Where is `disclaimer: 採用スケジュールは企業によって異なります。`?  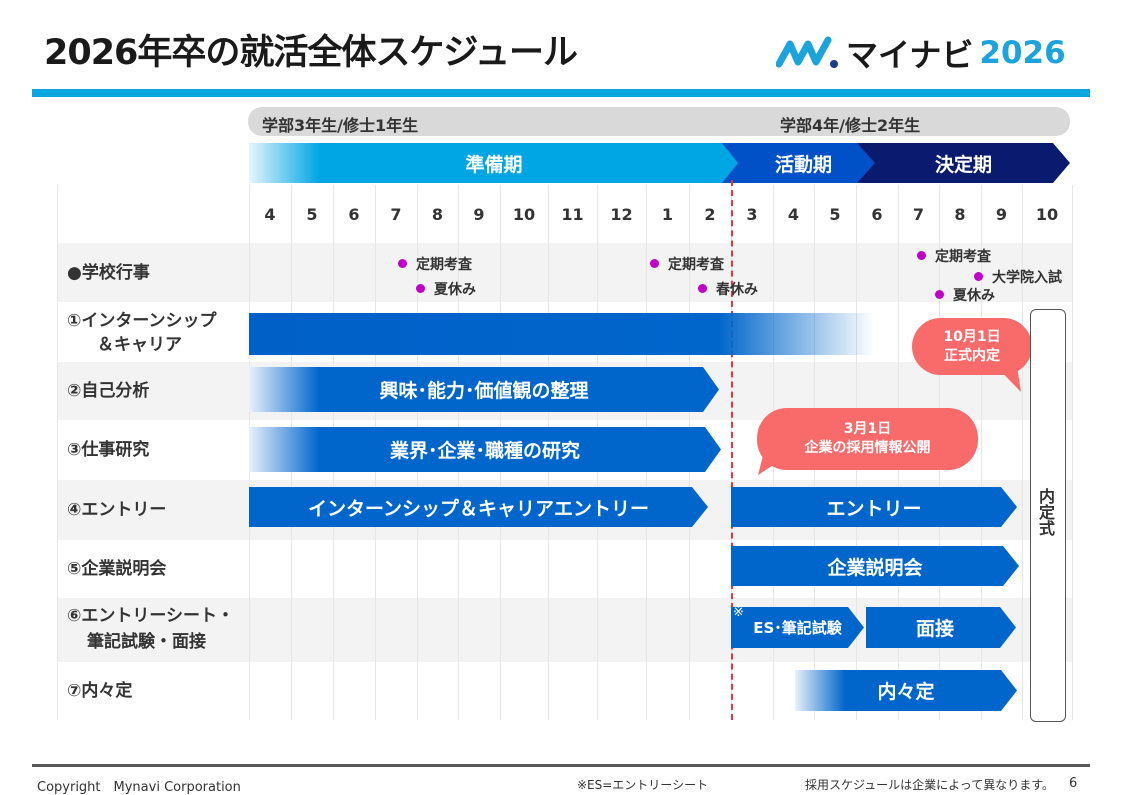
disclaimer: 採用スケジュールは企業によって異なります。 is located at coordinates (930, 785).